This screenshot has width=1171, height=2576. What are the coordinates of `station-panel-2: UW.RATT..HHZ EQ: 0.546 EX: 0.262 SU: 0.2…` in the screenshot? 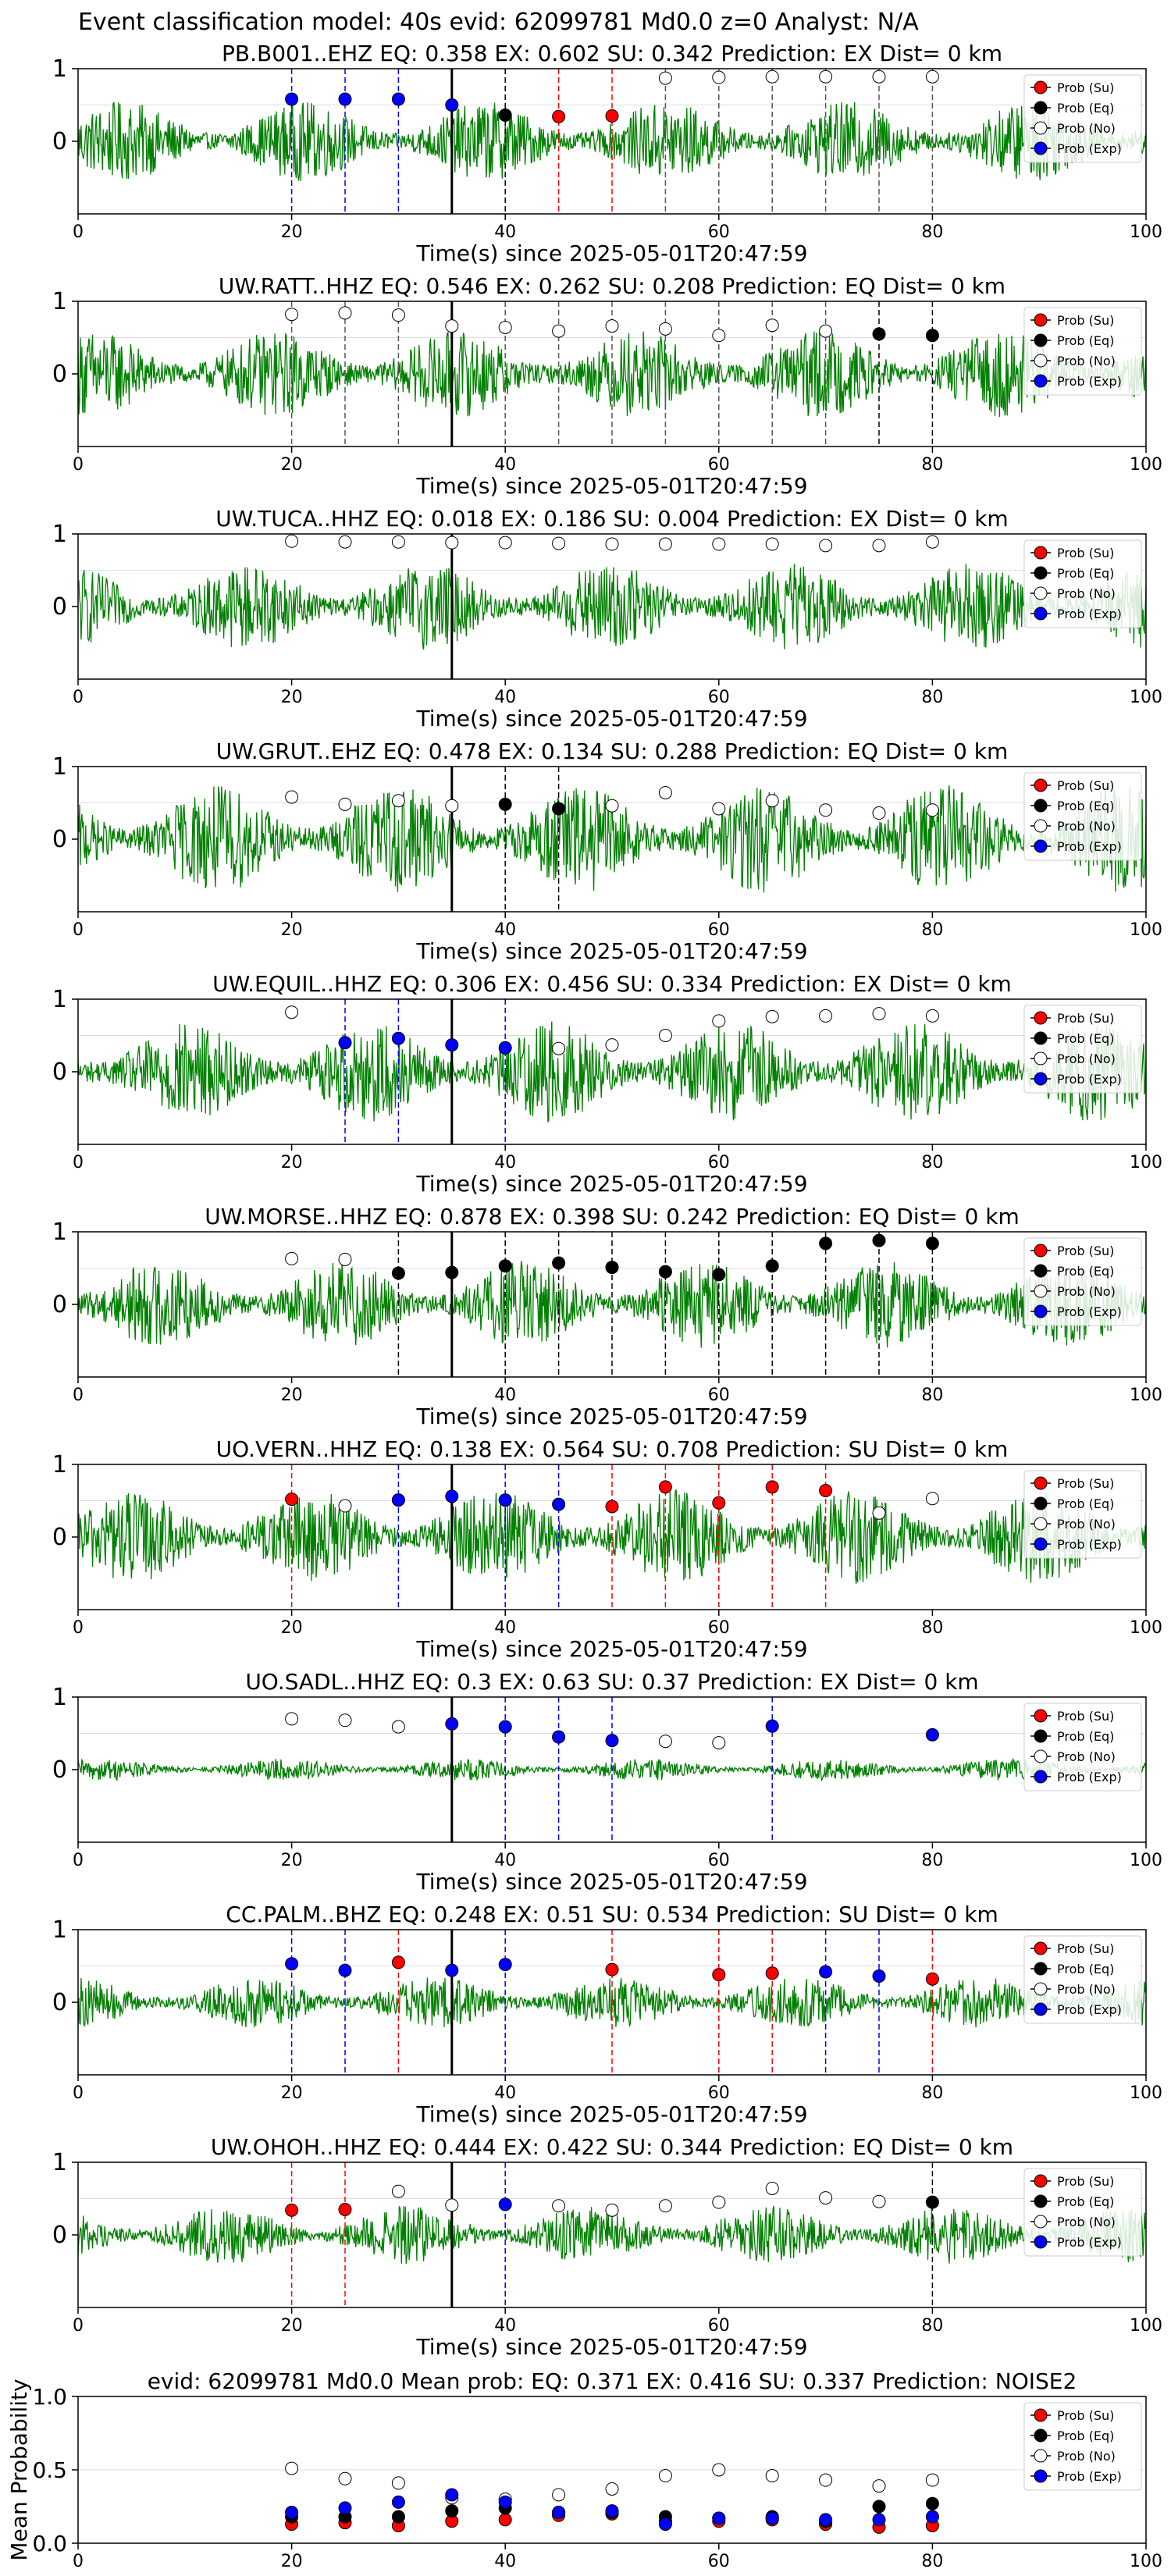 It's located at (607, 386).